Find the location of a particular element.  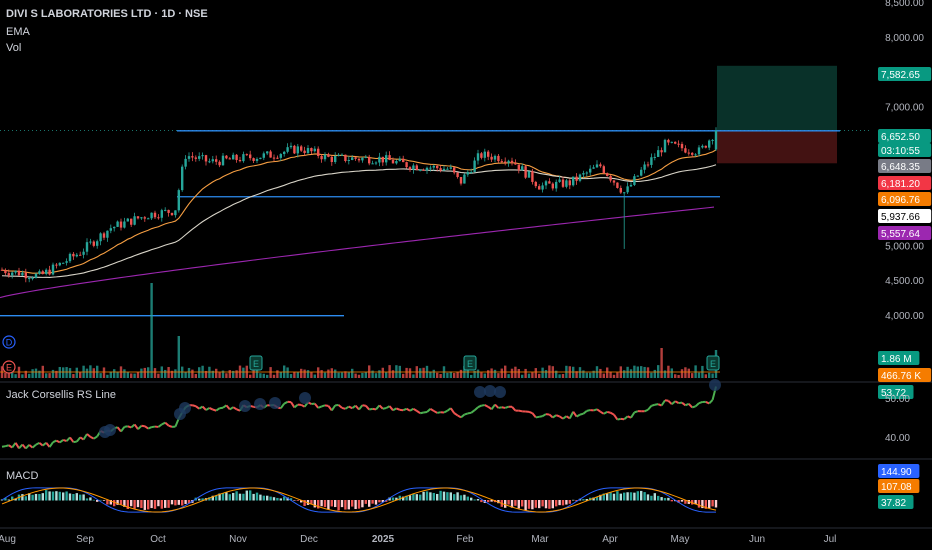

time-tick: Feb is located at coordinates (465, 539).